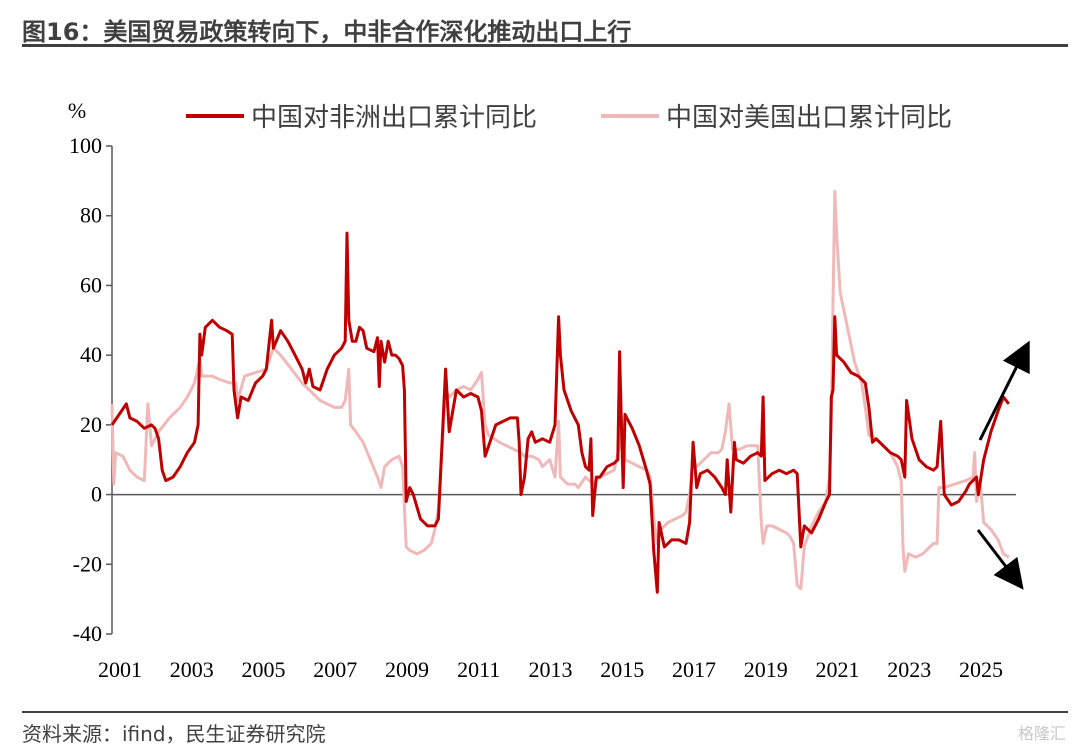 The image size is (1080, 750). Describe the element at coordinates (263, 669) in the screenshot. I see `x-tick-label: 2005` at that location.